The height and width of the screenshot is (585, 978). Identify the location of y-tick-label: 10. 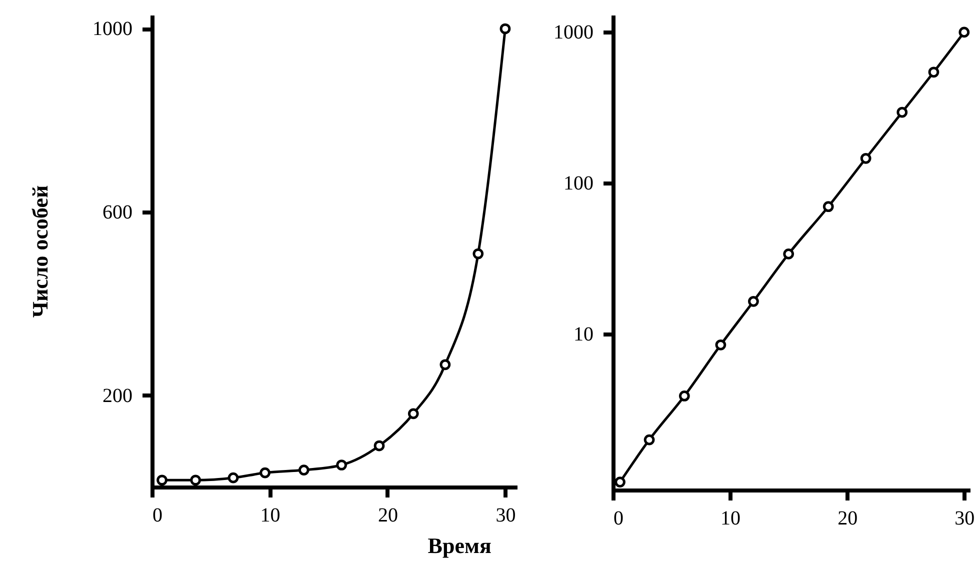
(584, 335).